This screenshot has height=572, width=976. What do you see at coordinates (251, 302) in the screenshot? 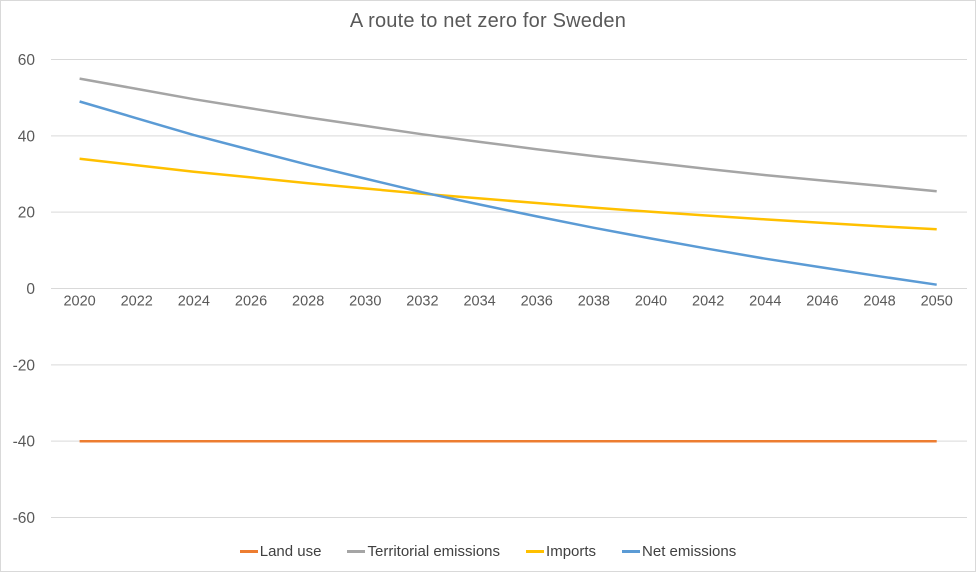
I see `x-tick-label: 2026` at bounding box center [251, 302].